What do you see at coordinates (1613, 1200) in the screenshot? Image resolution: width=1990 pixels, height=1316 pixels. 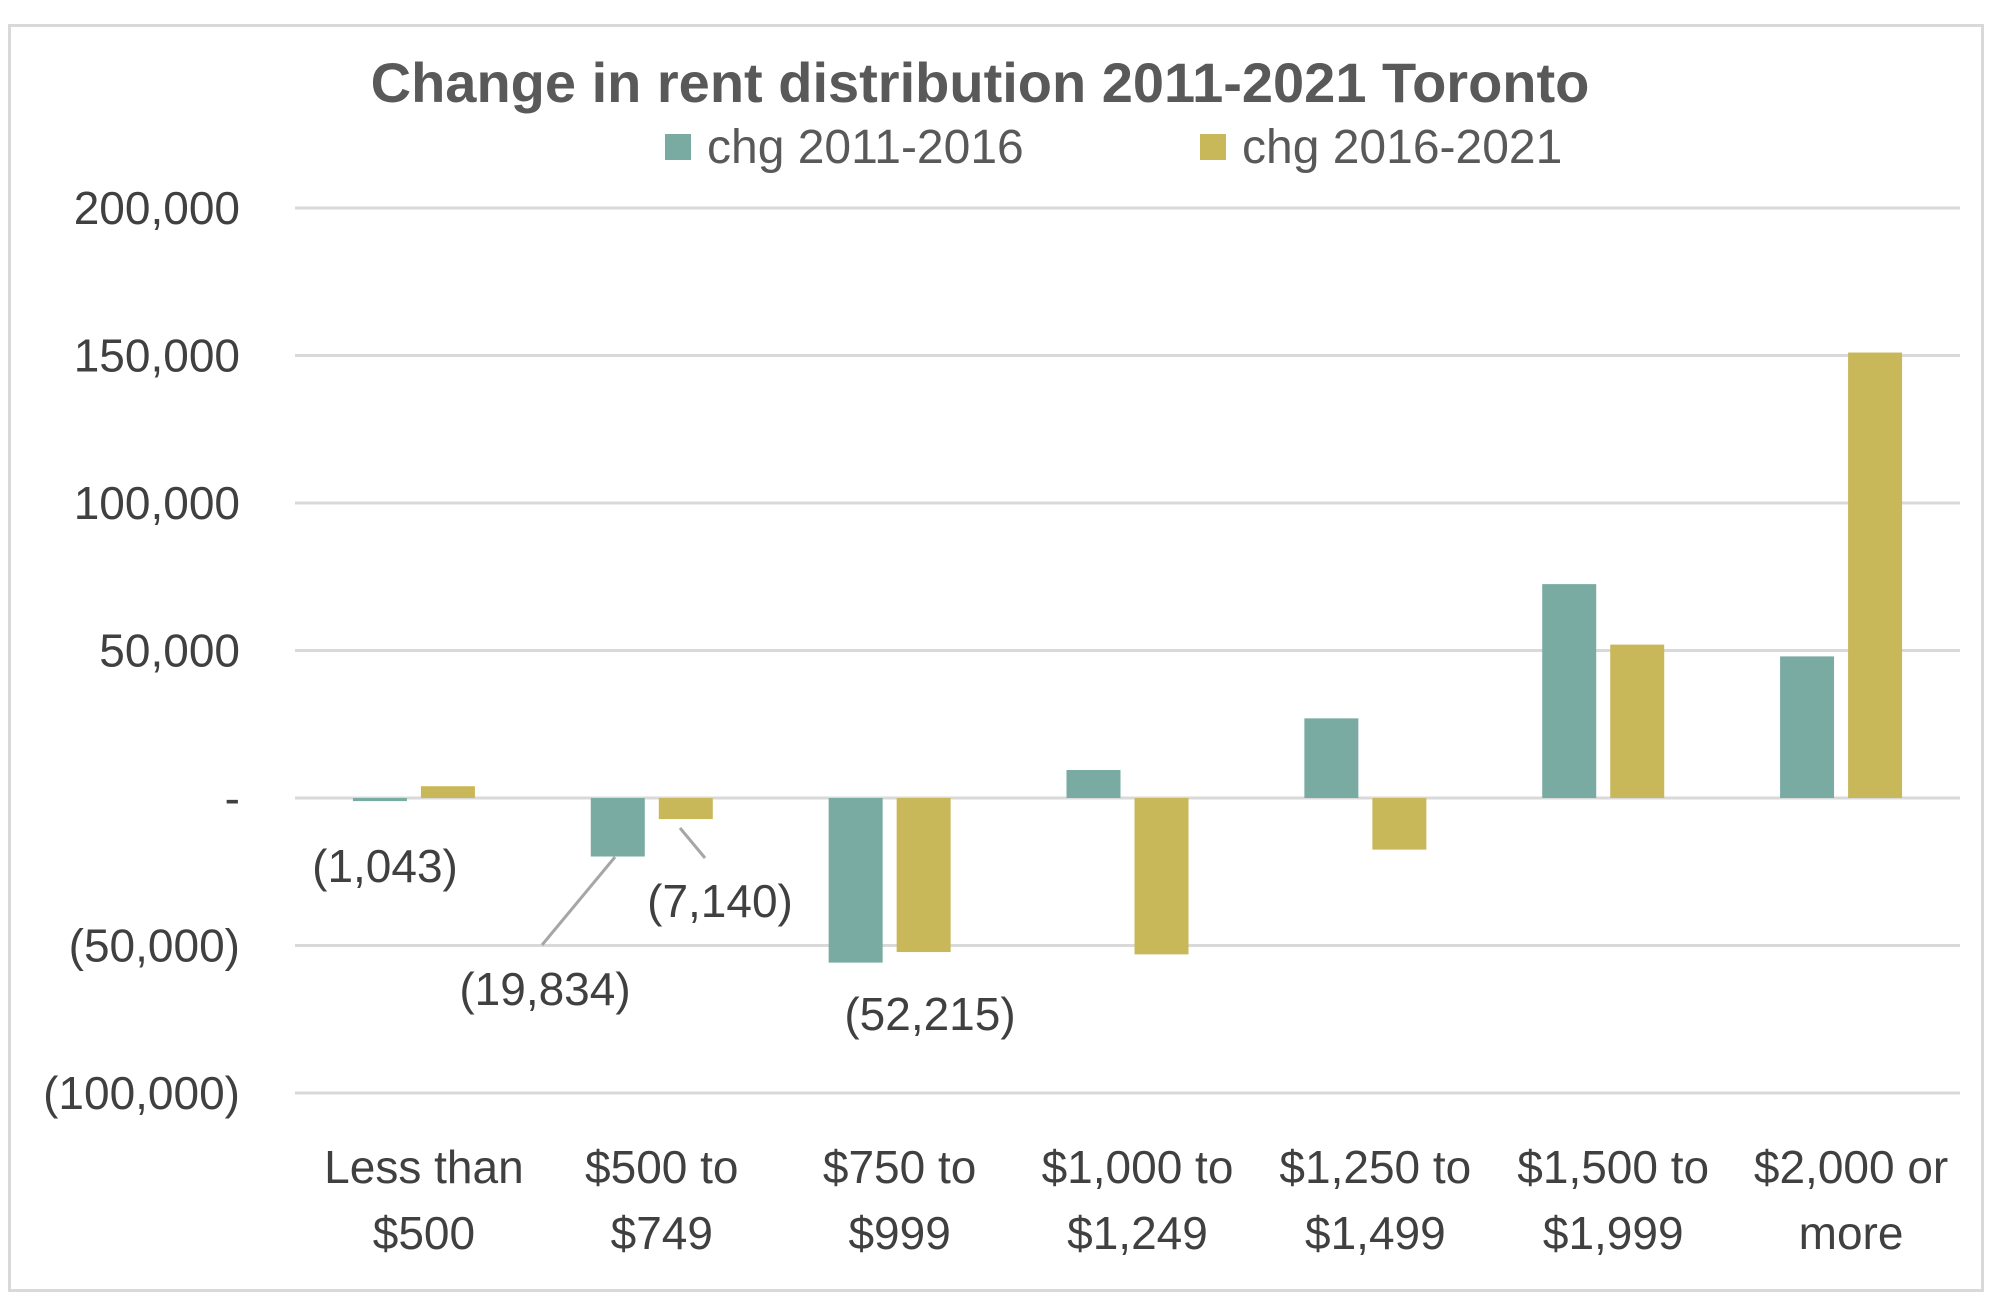 I see `x-tick-label: $1,500 to $1,999` at bounding box center [1613, 1200].